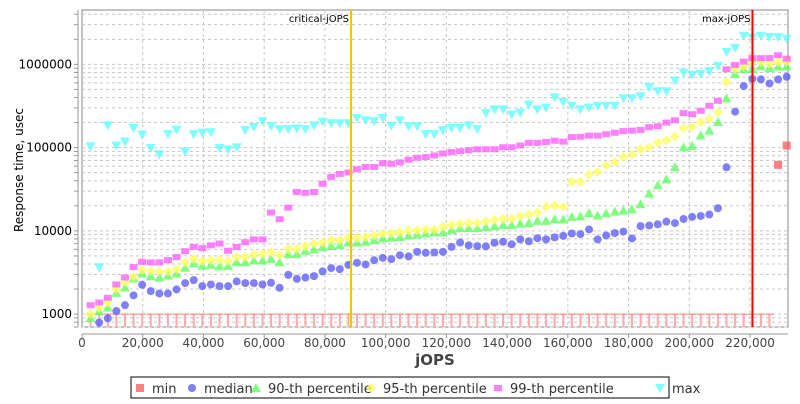  What do you see at coordinates (45, 64) in the screenshot?
I see `y-tick-label: 1000000` at bounding box center [45, 64].